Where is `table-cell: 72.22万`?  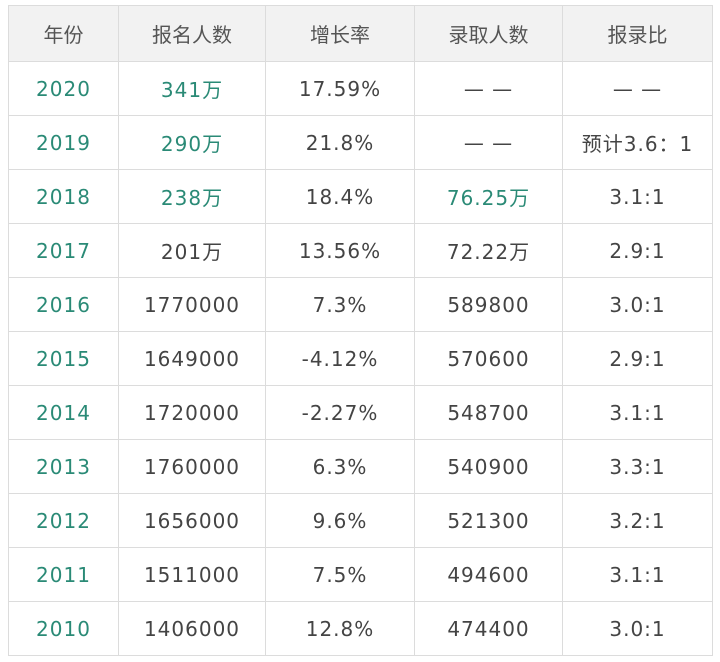
table-cell: 72.22万 is located at coordinates (488, 250).